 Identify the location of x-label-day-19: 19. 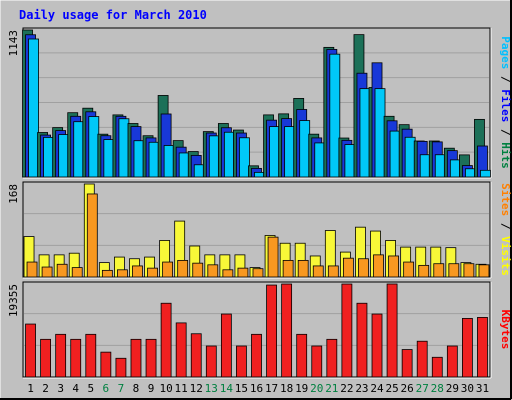
(301, 388).